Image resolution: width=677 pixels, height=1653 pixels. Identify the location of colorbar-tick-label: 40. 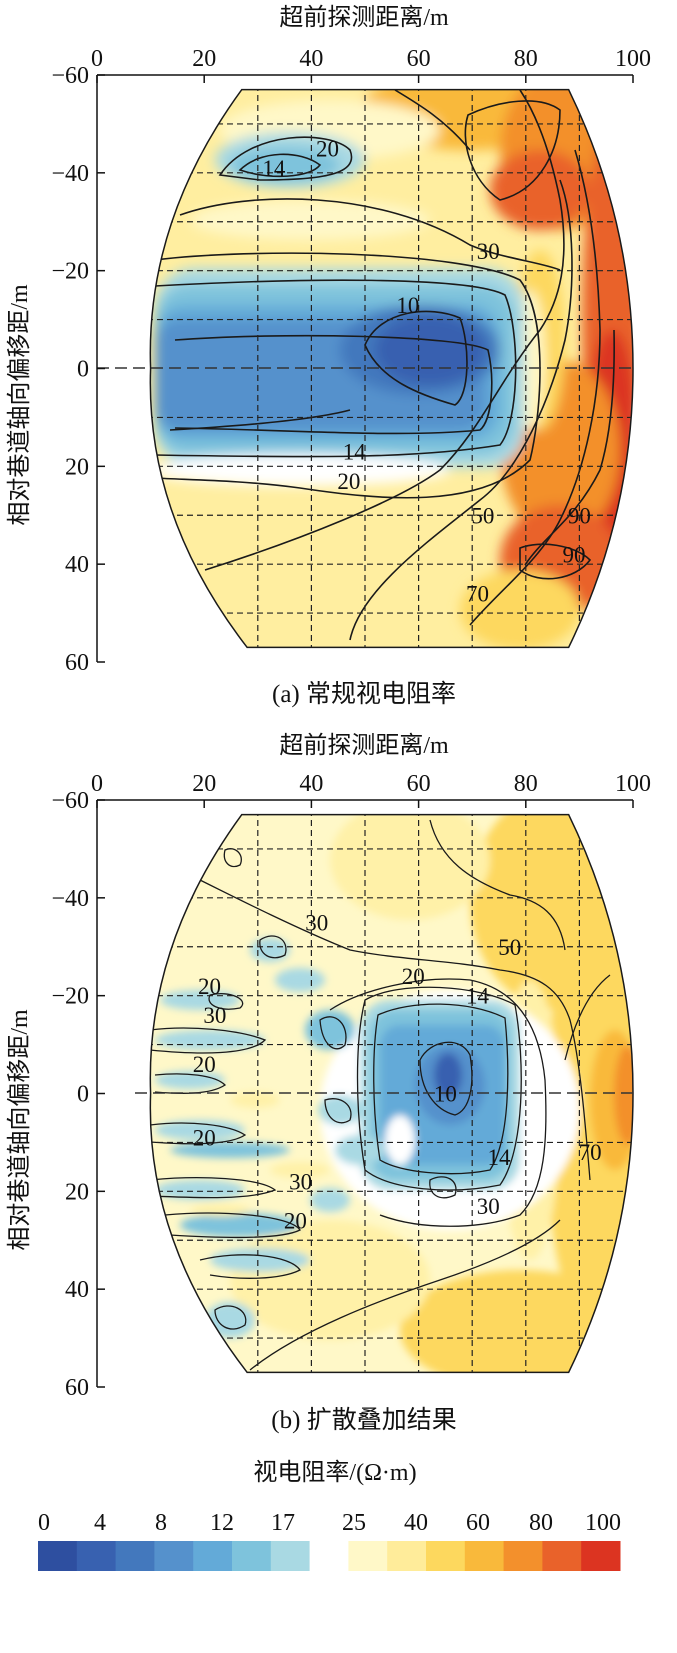
(416, 1523).